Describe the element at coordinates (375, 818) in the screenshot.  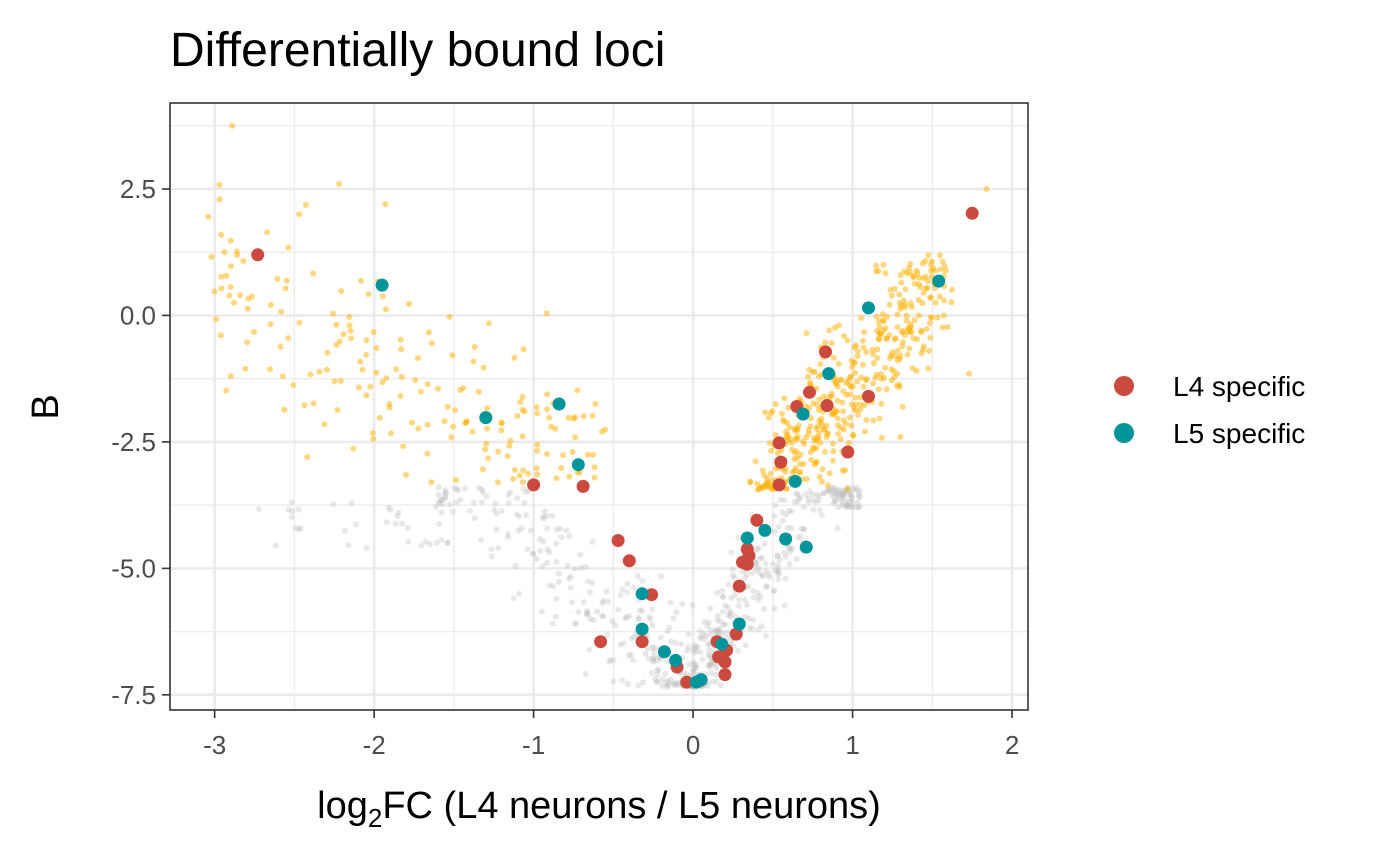
I see `x-axis-title-subscript: 2` at that location.